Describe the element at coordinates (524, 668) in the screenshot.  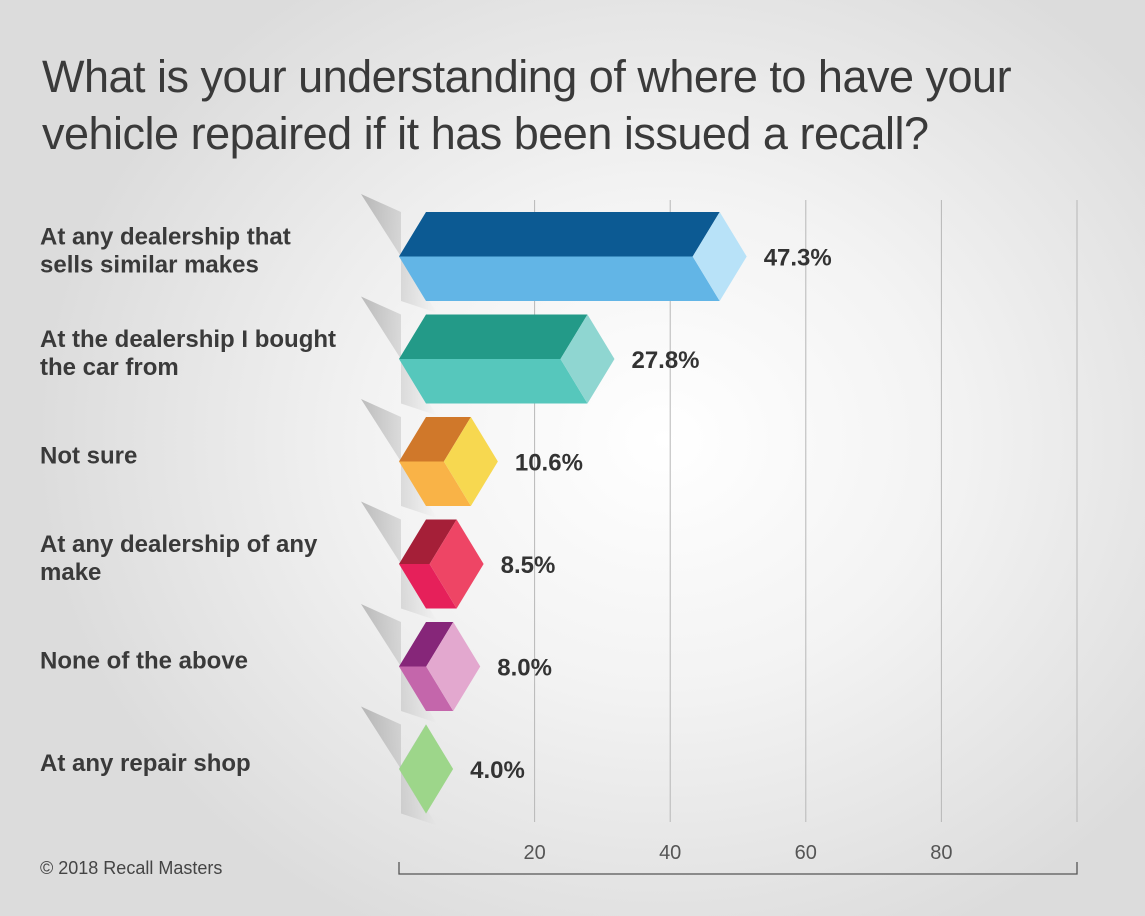
I see `value-label: 8.0%` at that location.